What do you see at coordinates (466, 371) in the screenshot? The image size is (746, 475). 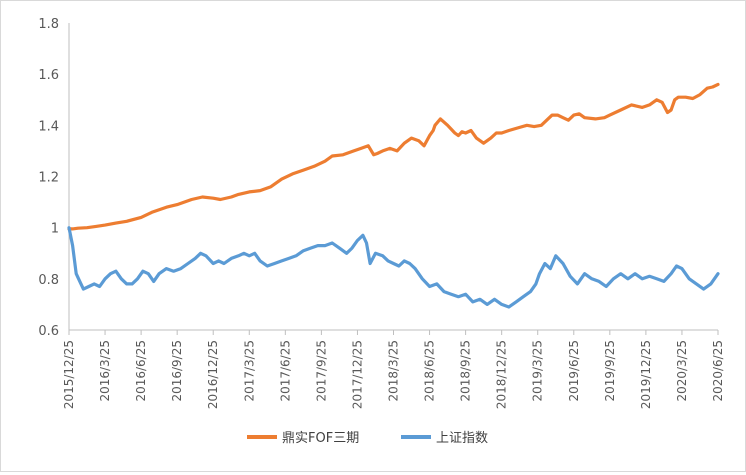 I see `x-tick-label: 2018/9/25` at bounding box center [466, 371].